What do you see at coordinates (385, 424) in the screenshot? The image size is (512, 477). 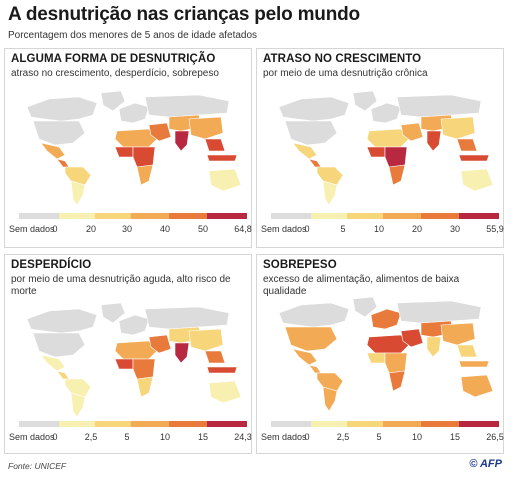 I see `color-legend` at bounding box center [385, 424].